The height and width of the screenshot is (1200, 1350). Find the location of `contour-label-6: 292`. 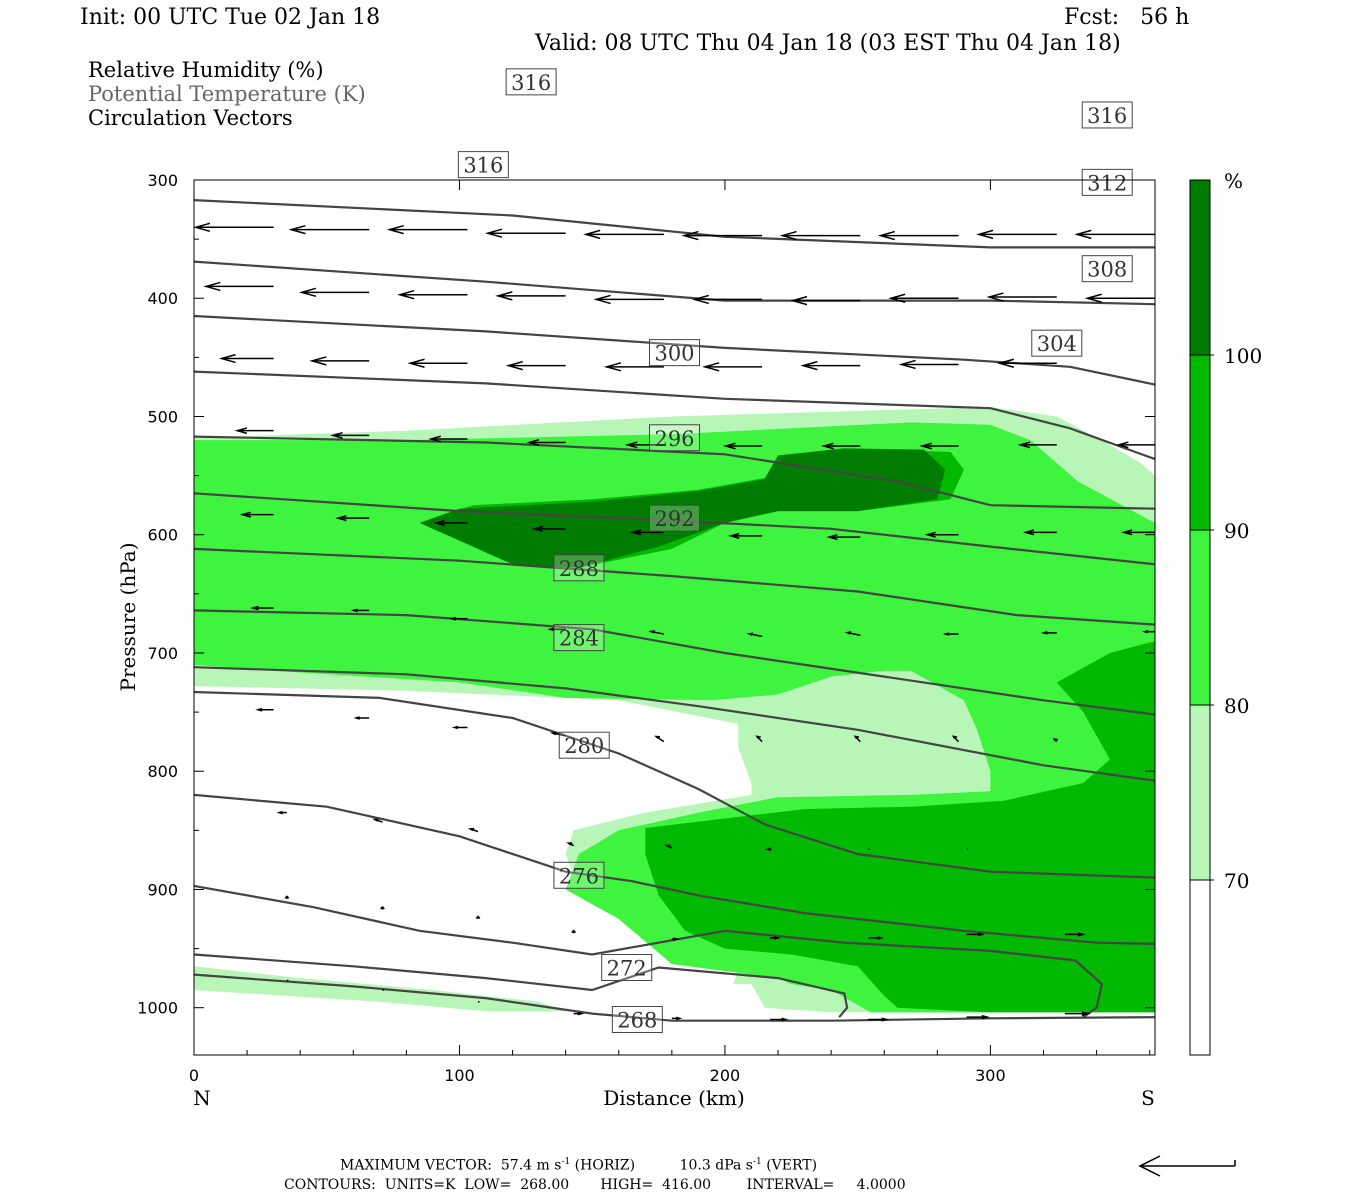

contour-label-6: 292 is located at coordinates (674, 518).